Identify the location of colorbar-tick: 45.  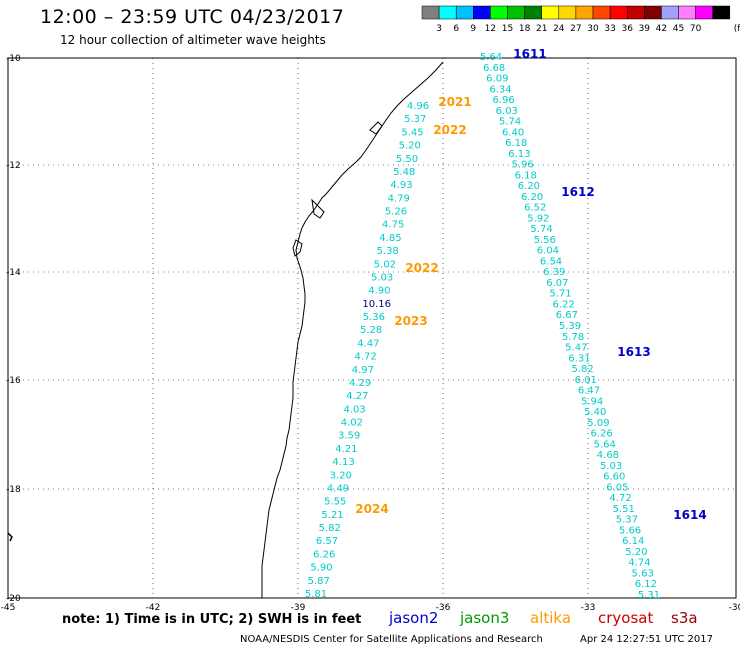
(678, 29).